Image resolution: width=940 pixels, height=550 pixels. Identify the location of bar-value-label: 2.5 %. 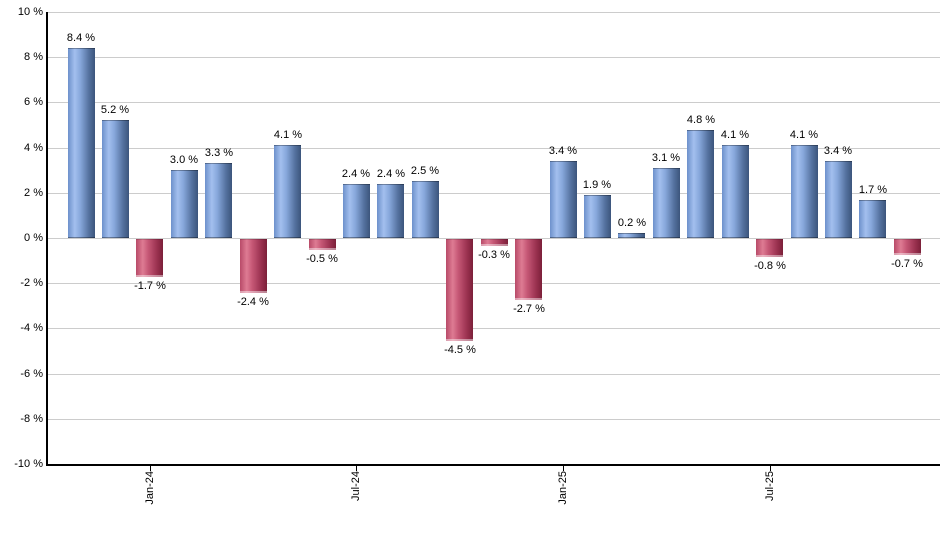
(425, 171).